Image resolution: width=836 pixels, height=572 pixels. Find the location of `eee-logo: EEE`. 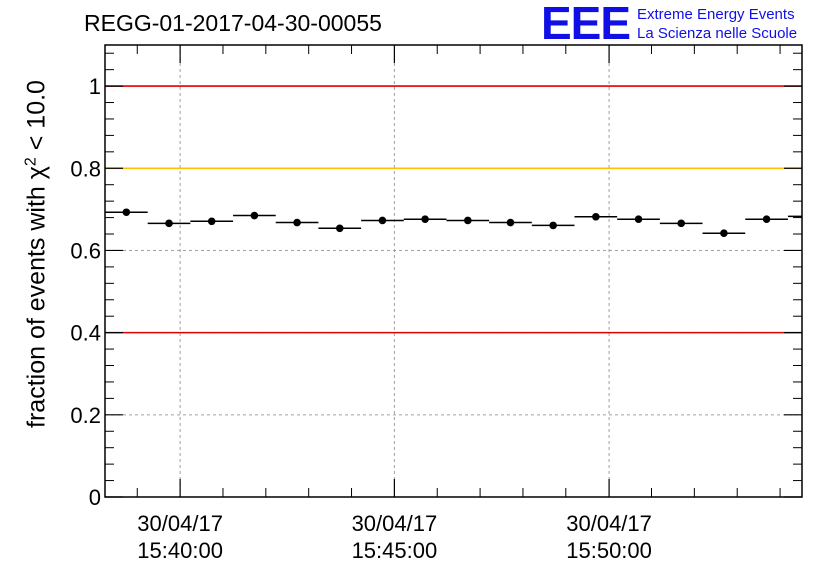

eee-logo: EEE is located at coordinates (586, 24).